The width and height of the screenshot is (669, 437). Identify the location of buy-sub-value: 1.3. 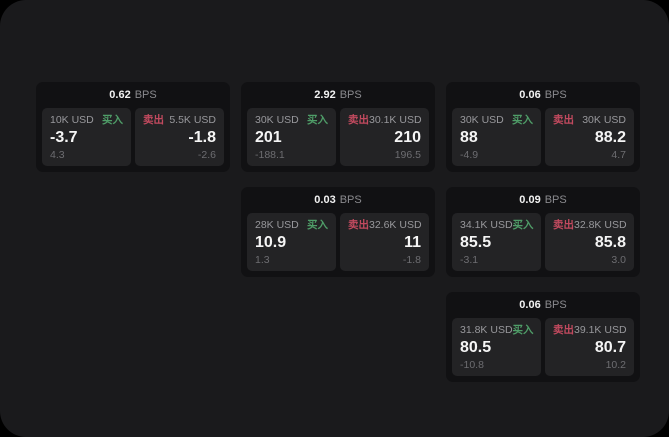
(262, 260).